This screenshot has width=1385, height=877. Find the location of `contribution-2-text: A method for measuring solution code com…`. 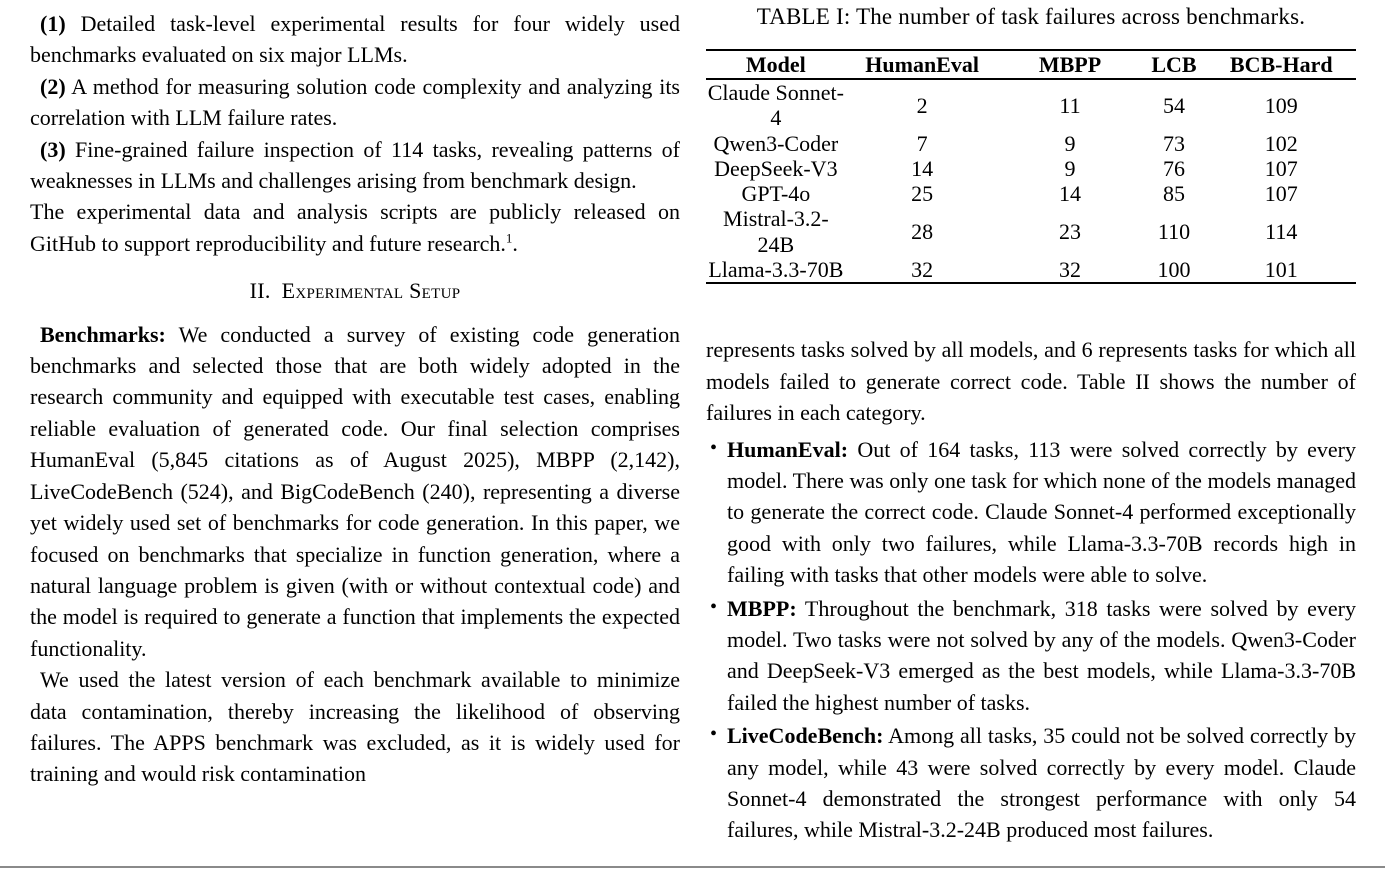

contribution-2-text: A method for measuring solution code com… is located at coordinates (355, 102).